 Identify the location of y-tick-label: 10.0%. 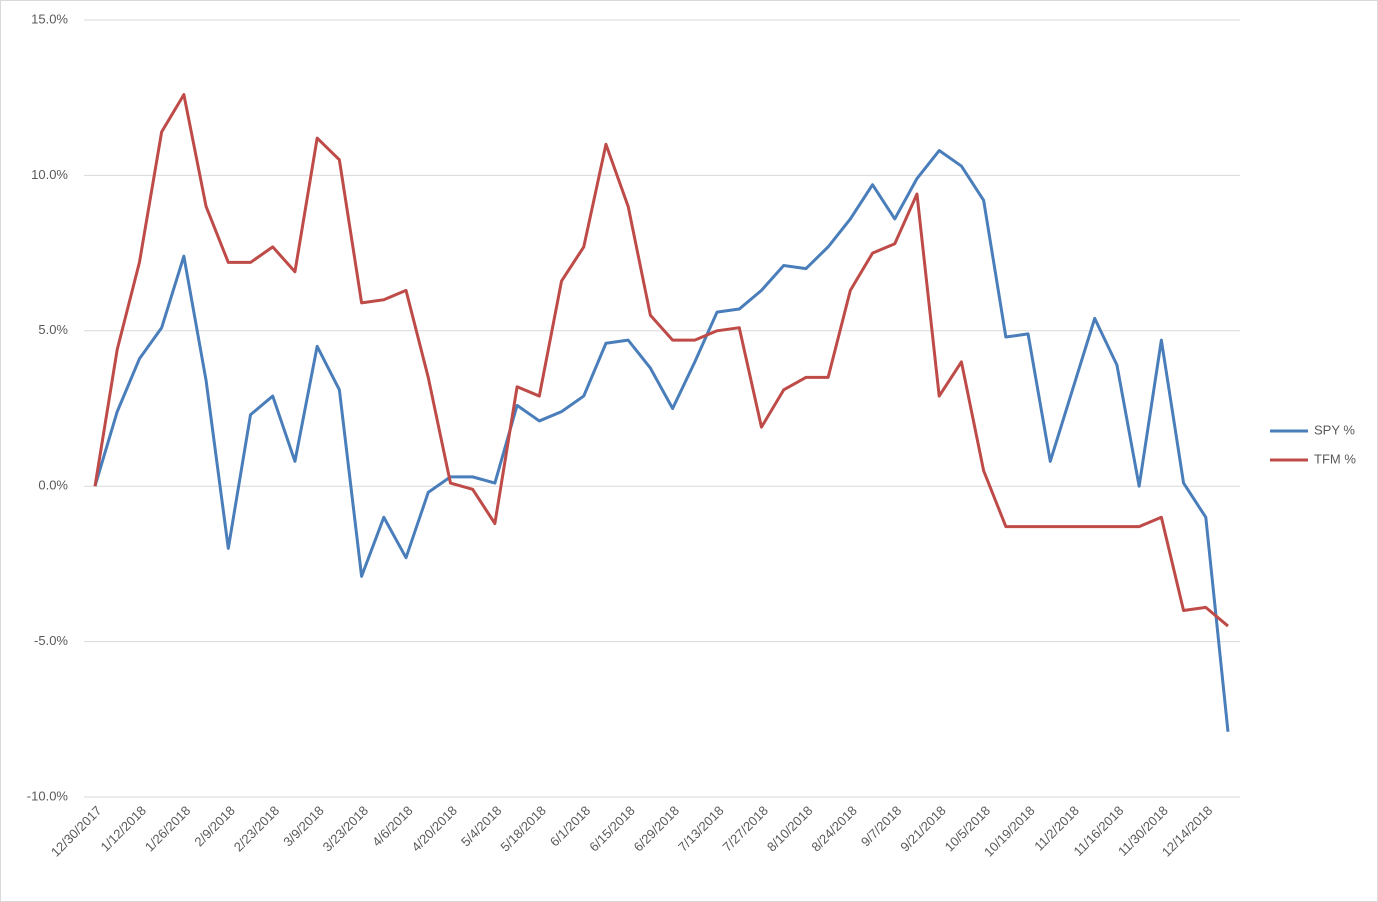
(49, 174).